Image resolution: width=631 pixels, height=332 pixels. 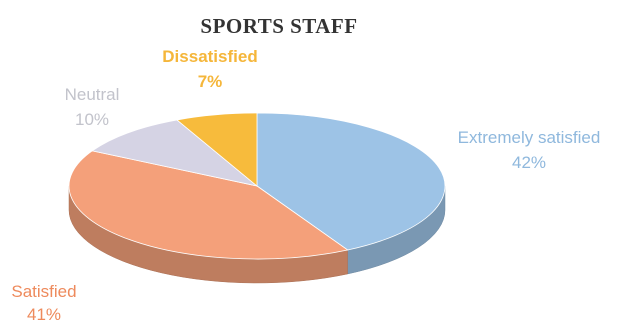 I want to click on slice-label-extremely-satisfied: Extremely satisfied, so click(x=529, y=137).